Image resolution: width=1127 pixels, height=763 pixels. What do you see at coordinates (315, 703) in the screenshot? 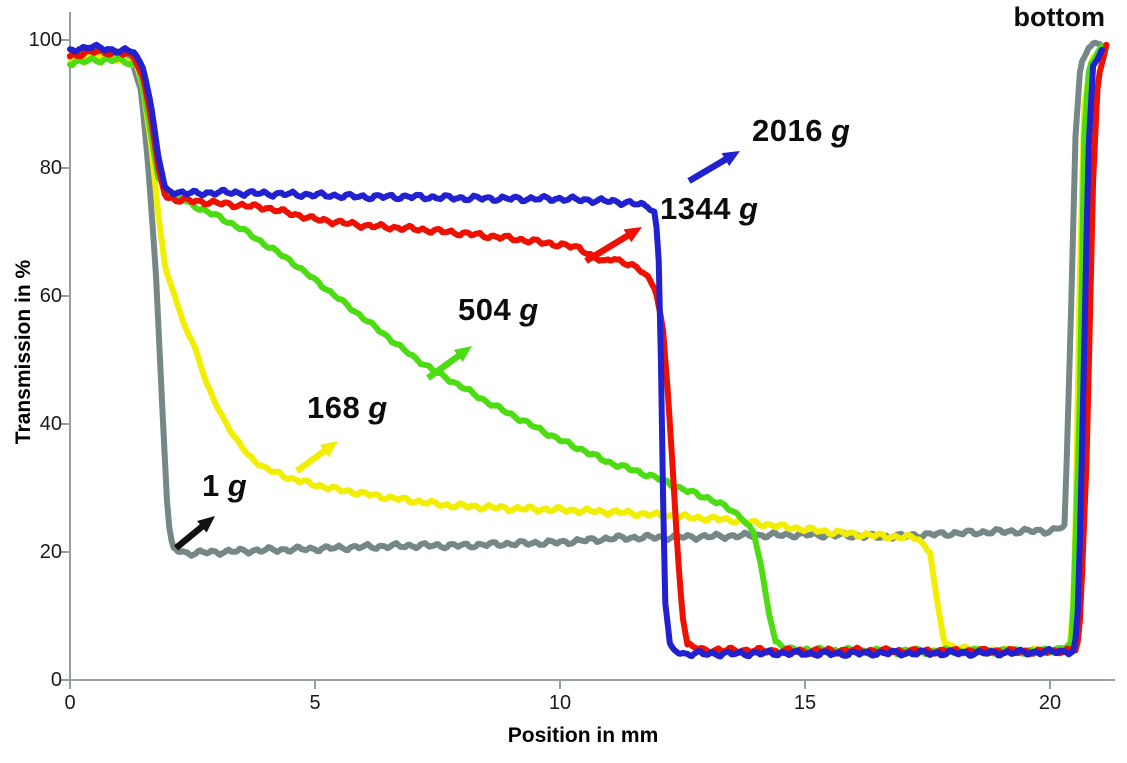
I see `x-tick-label: 5` at bounding box center [315, 703].